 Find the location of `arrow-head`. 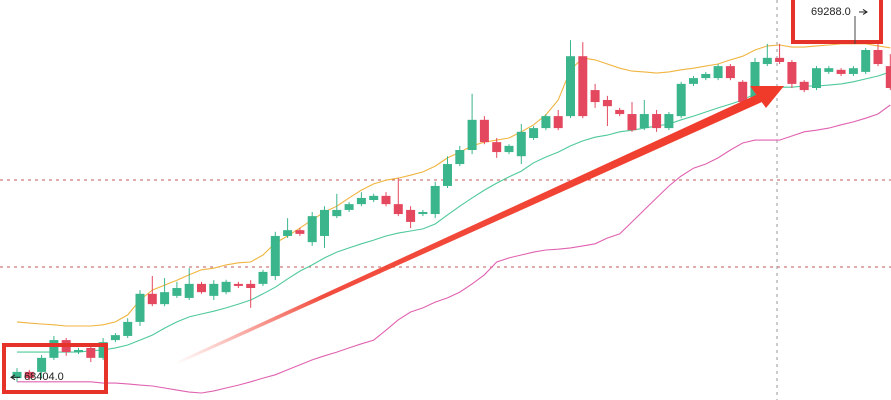

arrow-head is located at coordinates (767, 97).